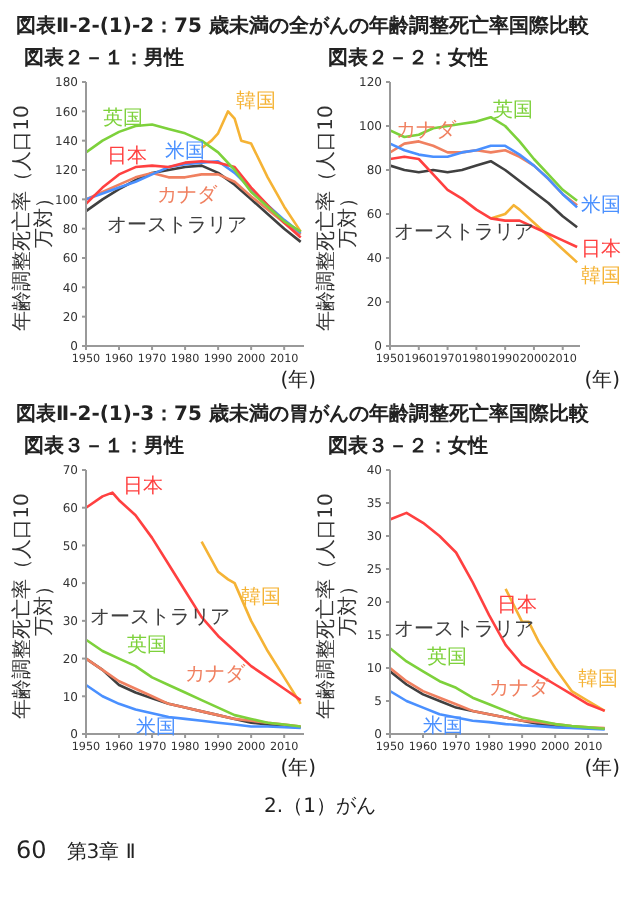 The width and height of the screenshot is (640, 906). Describe the element at coordinates (104, 445) in the screenshot. I see `chart-subtitle: 図表３－１：男性` at that location.